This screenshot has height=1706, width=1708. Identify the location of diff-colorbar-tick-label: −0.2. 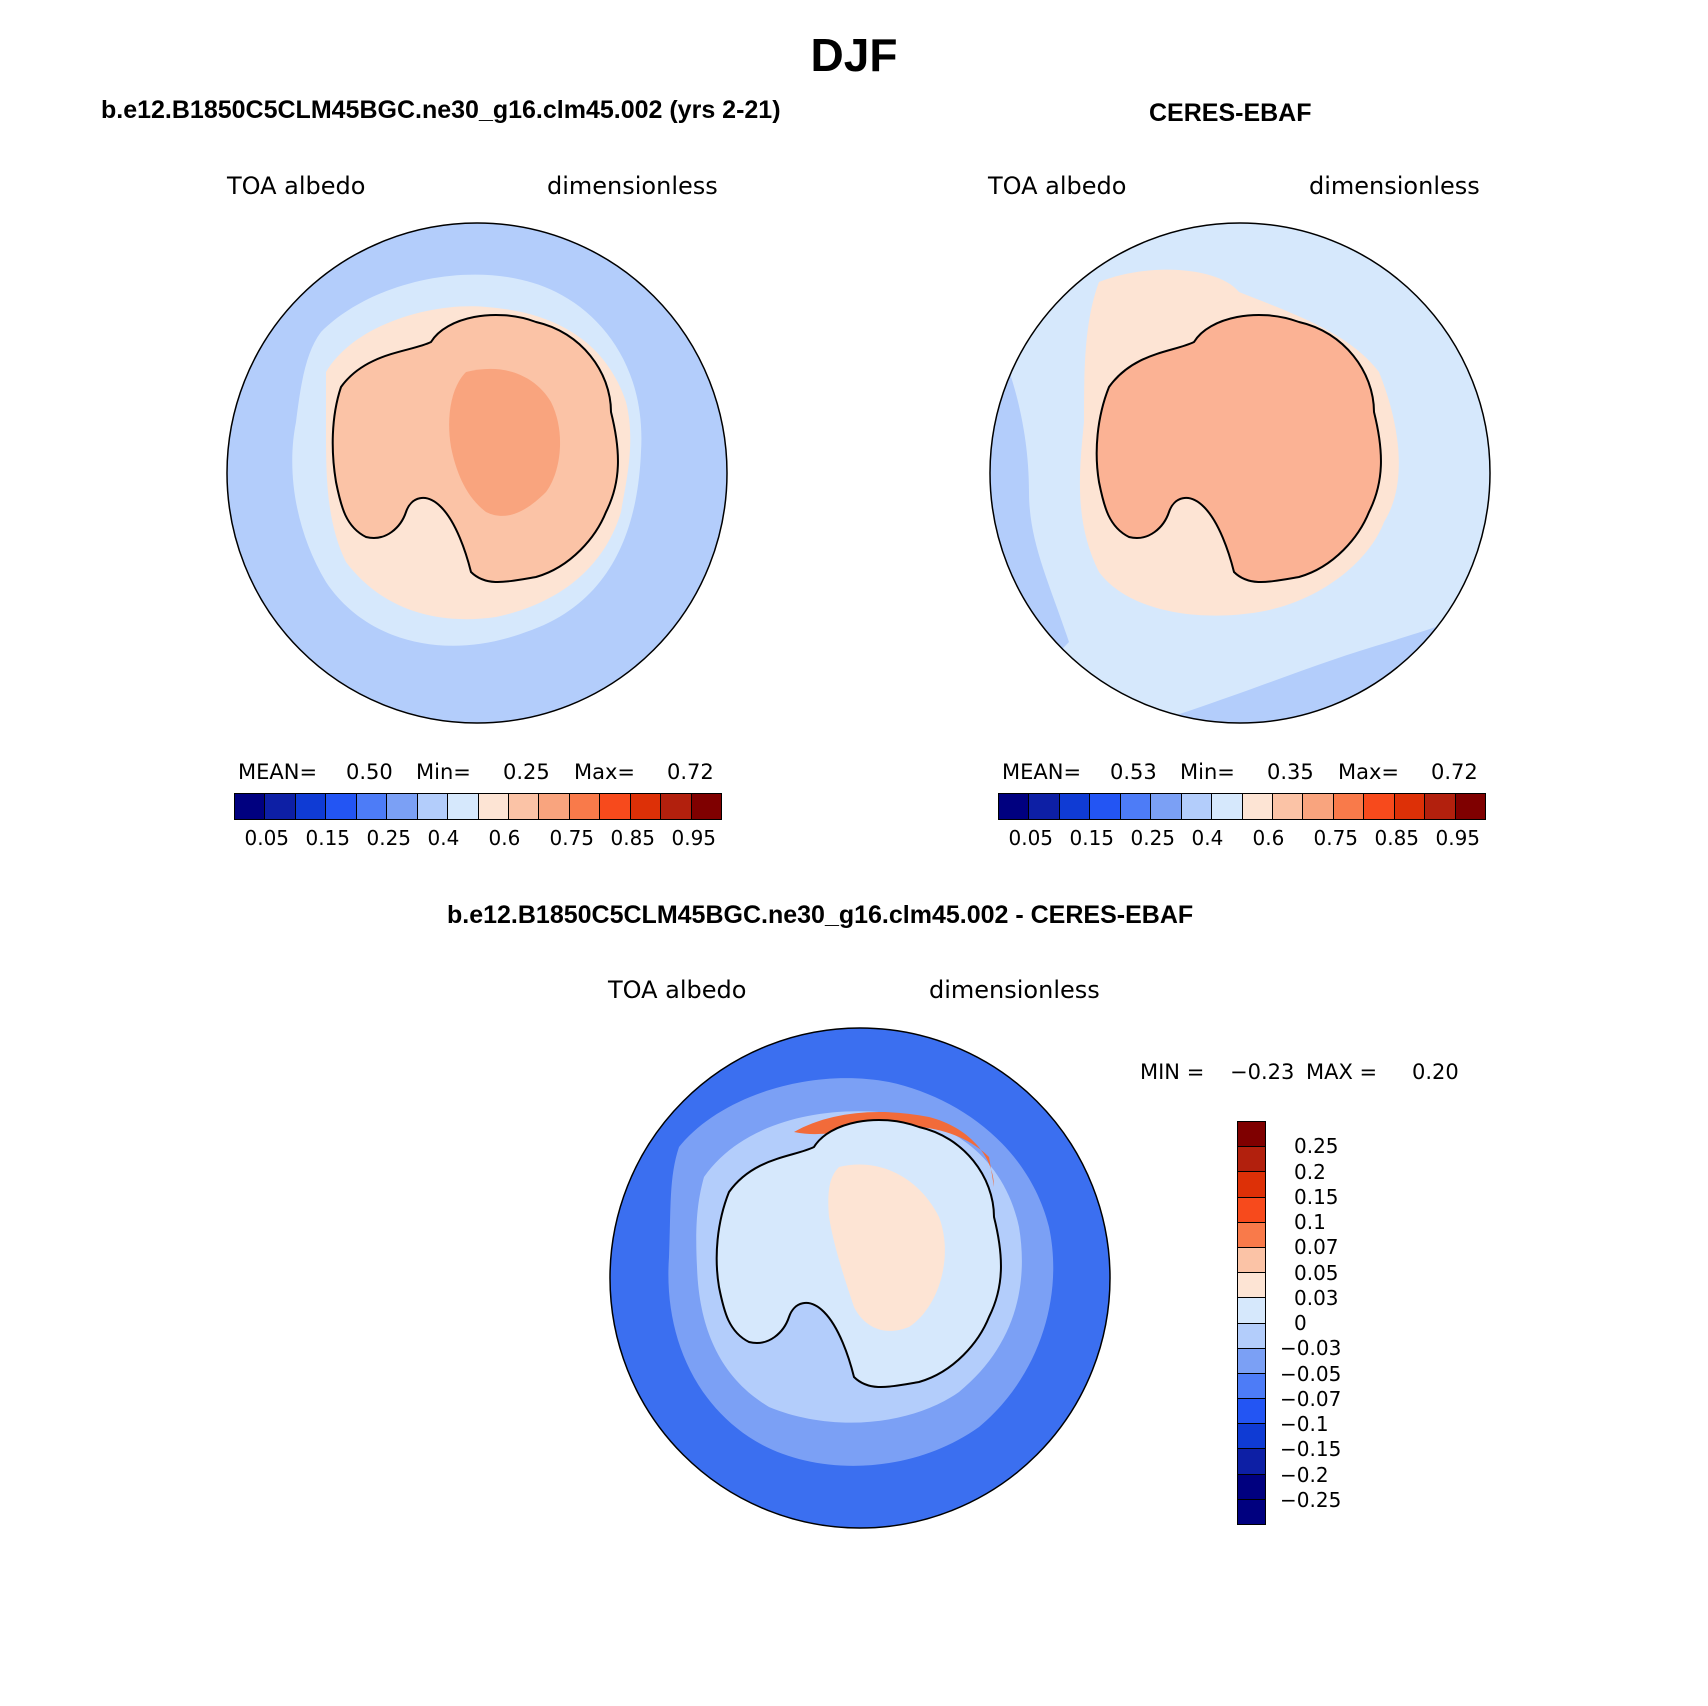
(1304, 1474).